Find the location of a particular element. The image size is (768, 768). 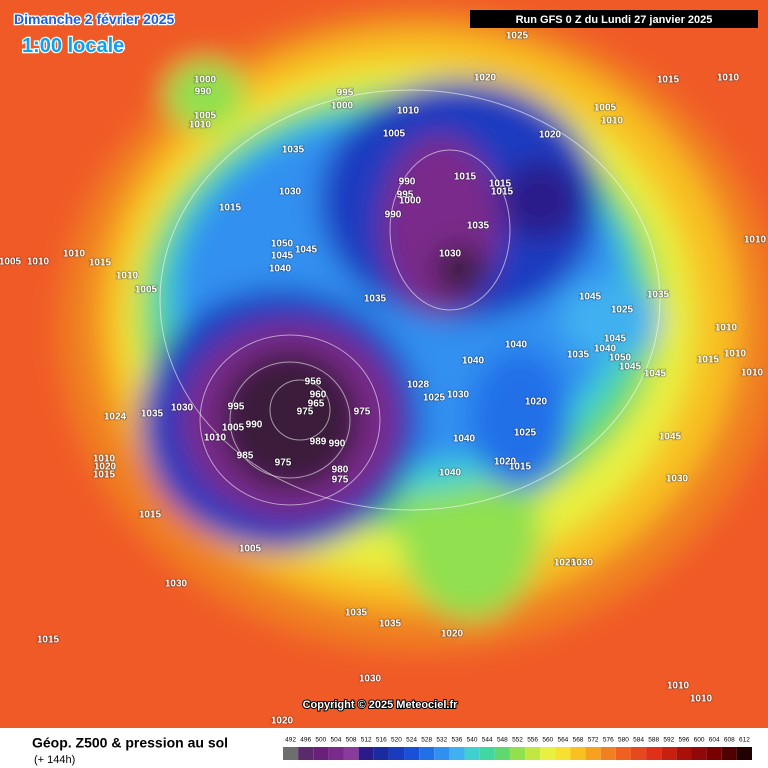

run-info: Run GFS 0 Z du Lundi 27 janvier 2025 is located at coordinates (614, 20).